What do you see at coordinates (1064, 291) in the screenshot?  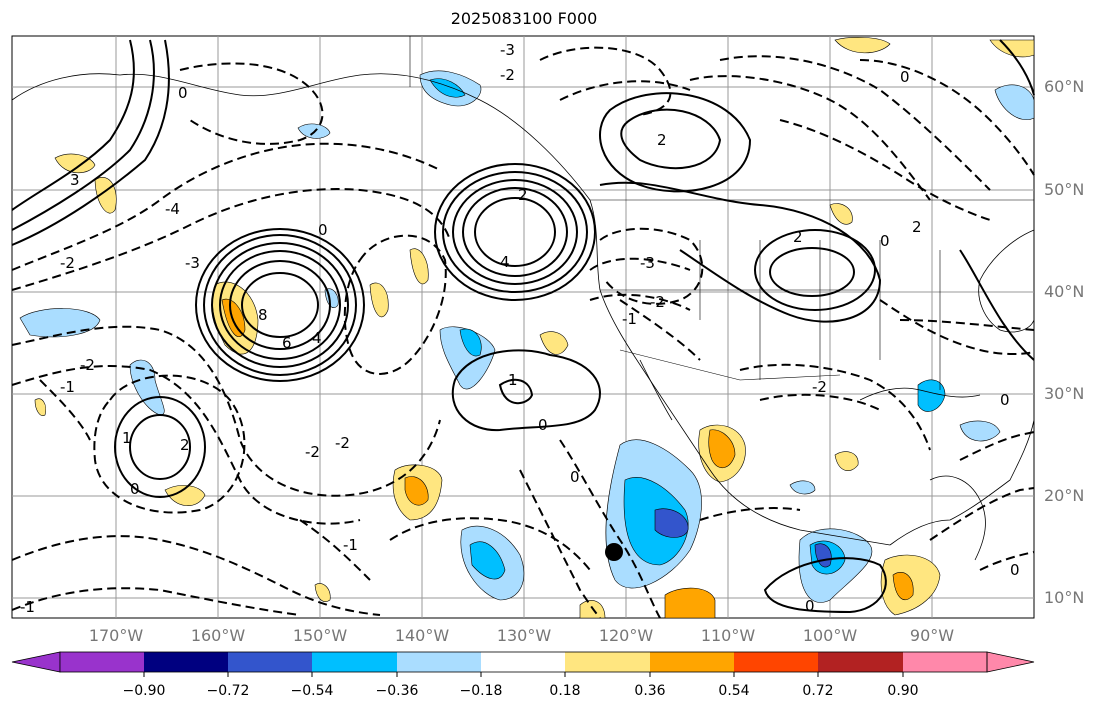 I see `lat-label-40n: 40°N` at bounding box center [1064, 291].